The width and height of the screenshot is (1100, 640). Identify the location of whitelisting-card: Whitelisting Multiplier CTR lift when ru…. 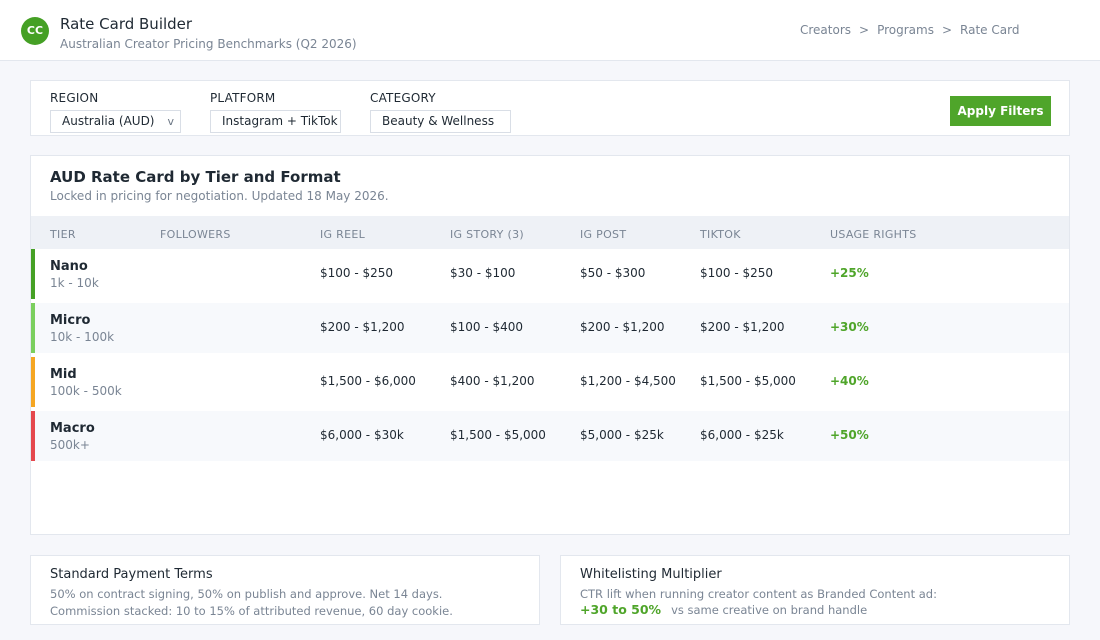
(815, 590).